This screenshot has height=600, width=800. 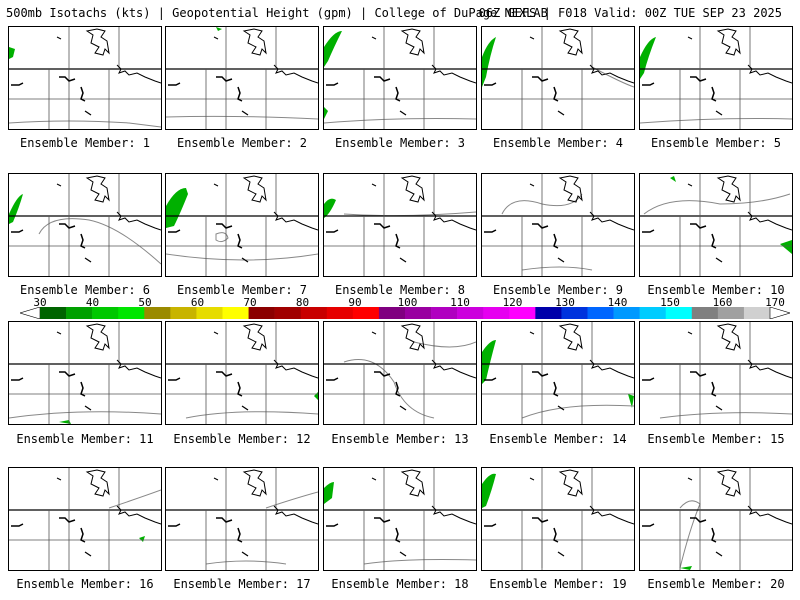 I want to click on ensemble-member-label: Ensemble Member: 20, so click(x=716, y=584).